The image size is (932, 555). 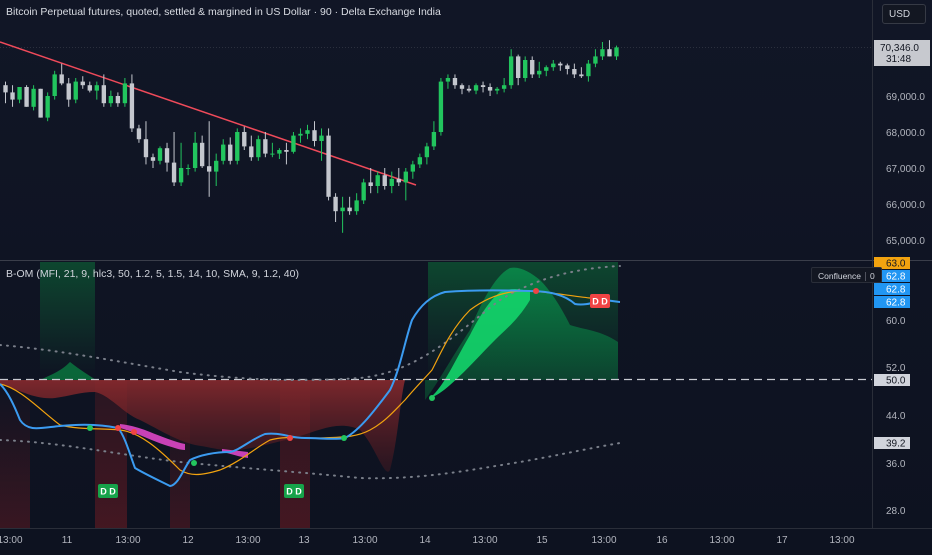 I want to click on price-tick: 65,000.0, so click(x=905, y=241).